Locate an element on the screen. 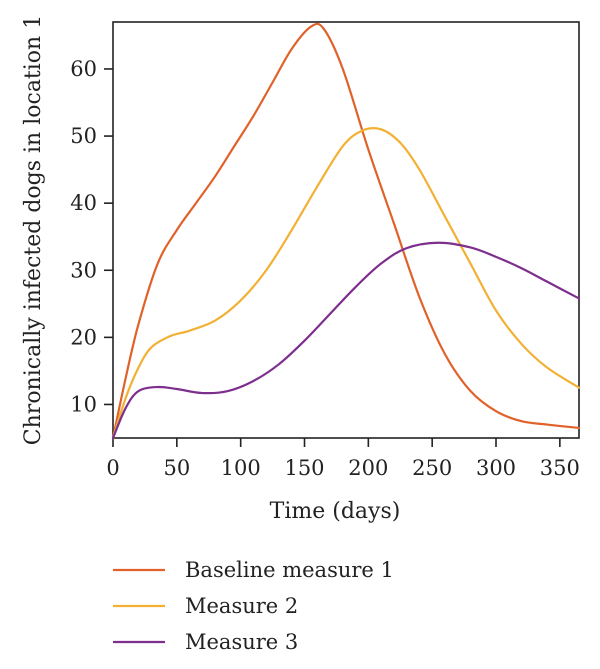  legend: Baseline measure 1 Measure 2 Measure 3 is located at coordinates (253, 606).